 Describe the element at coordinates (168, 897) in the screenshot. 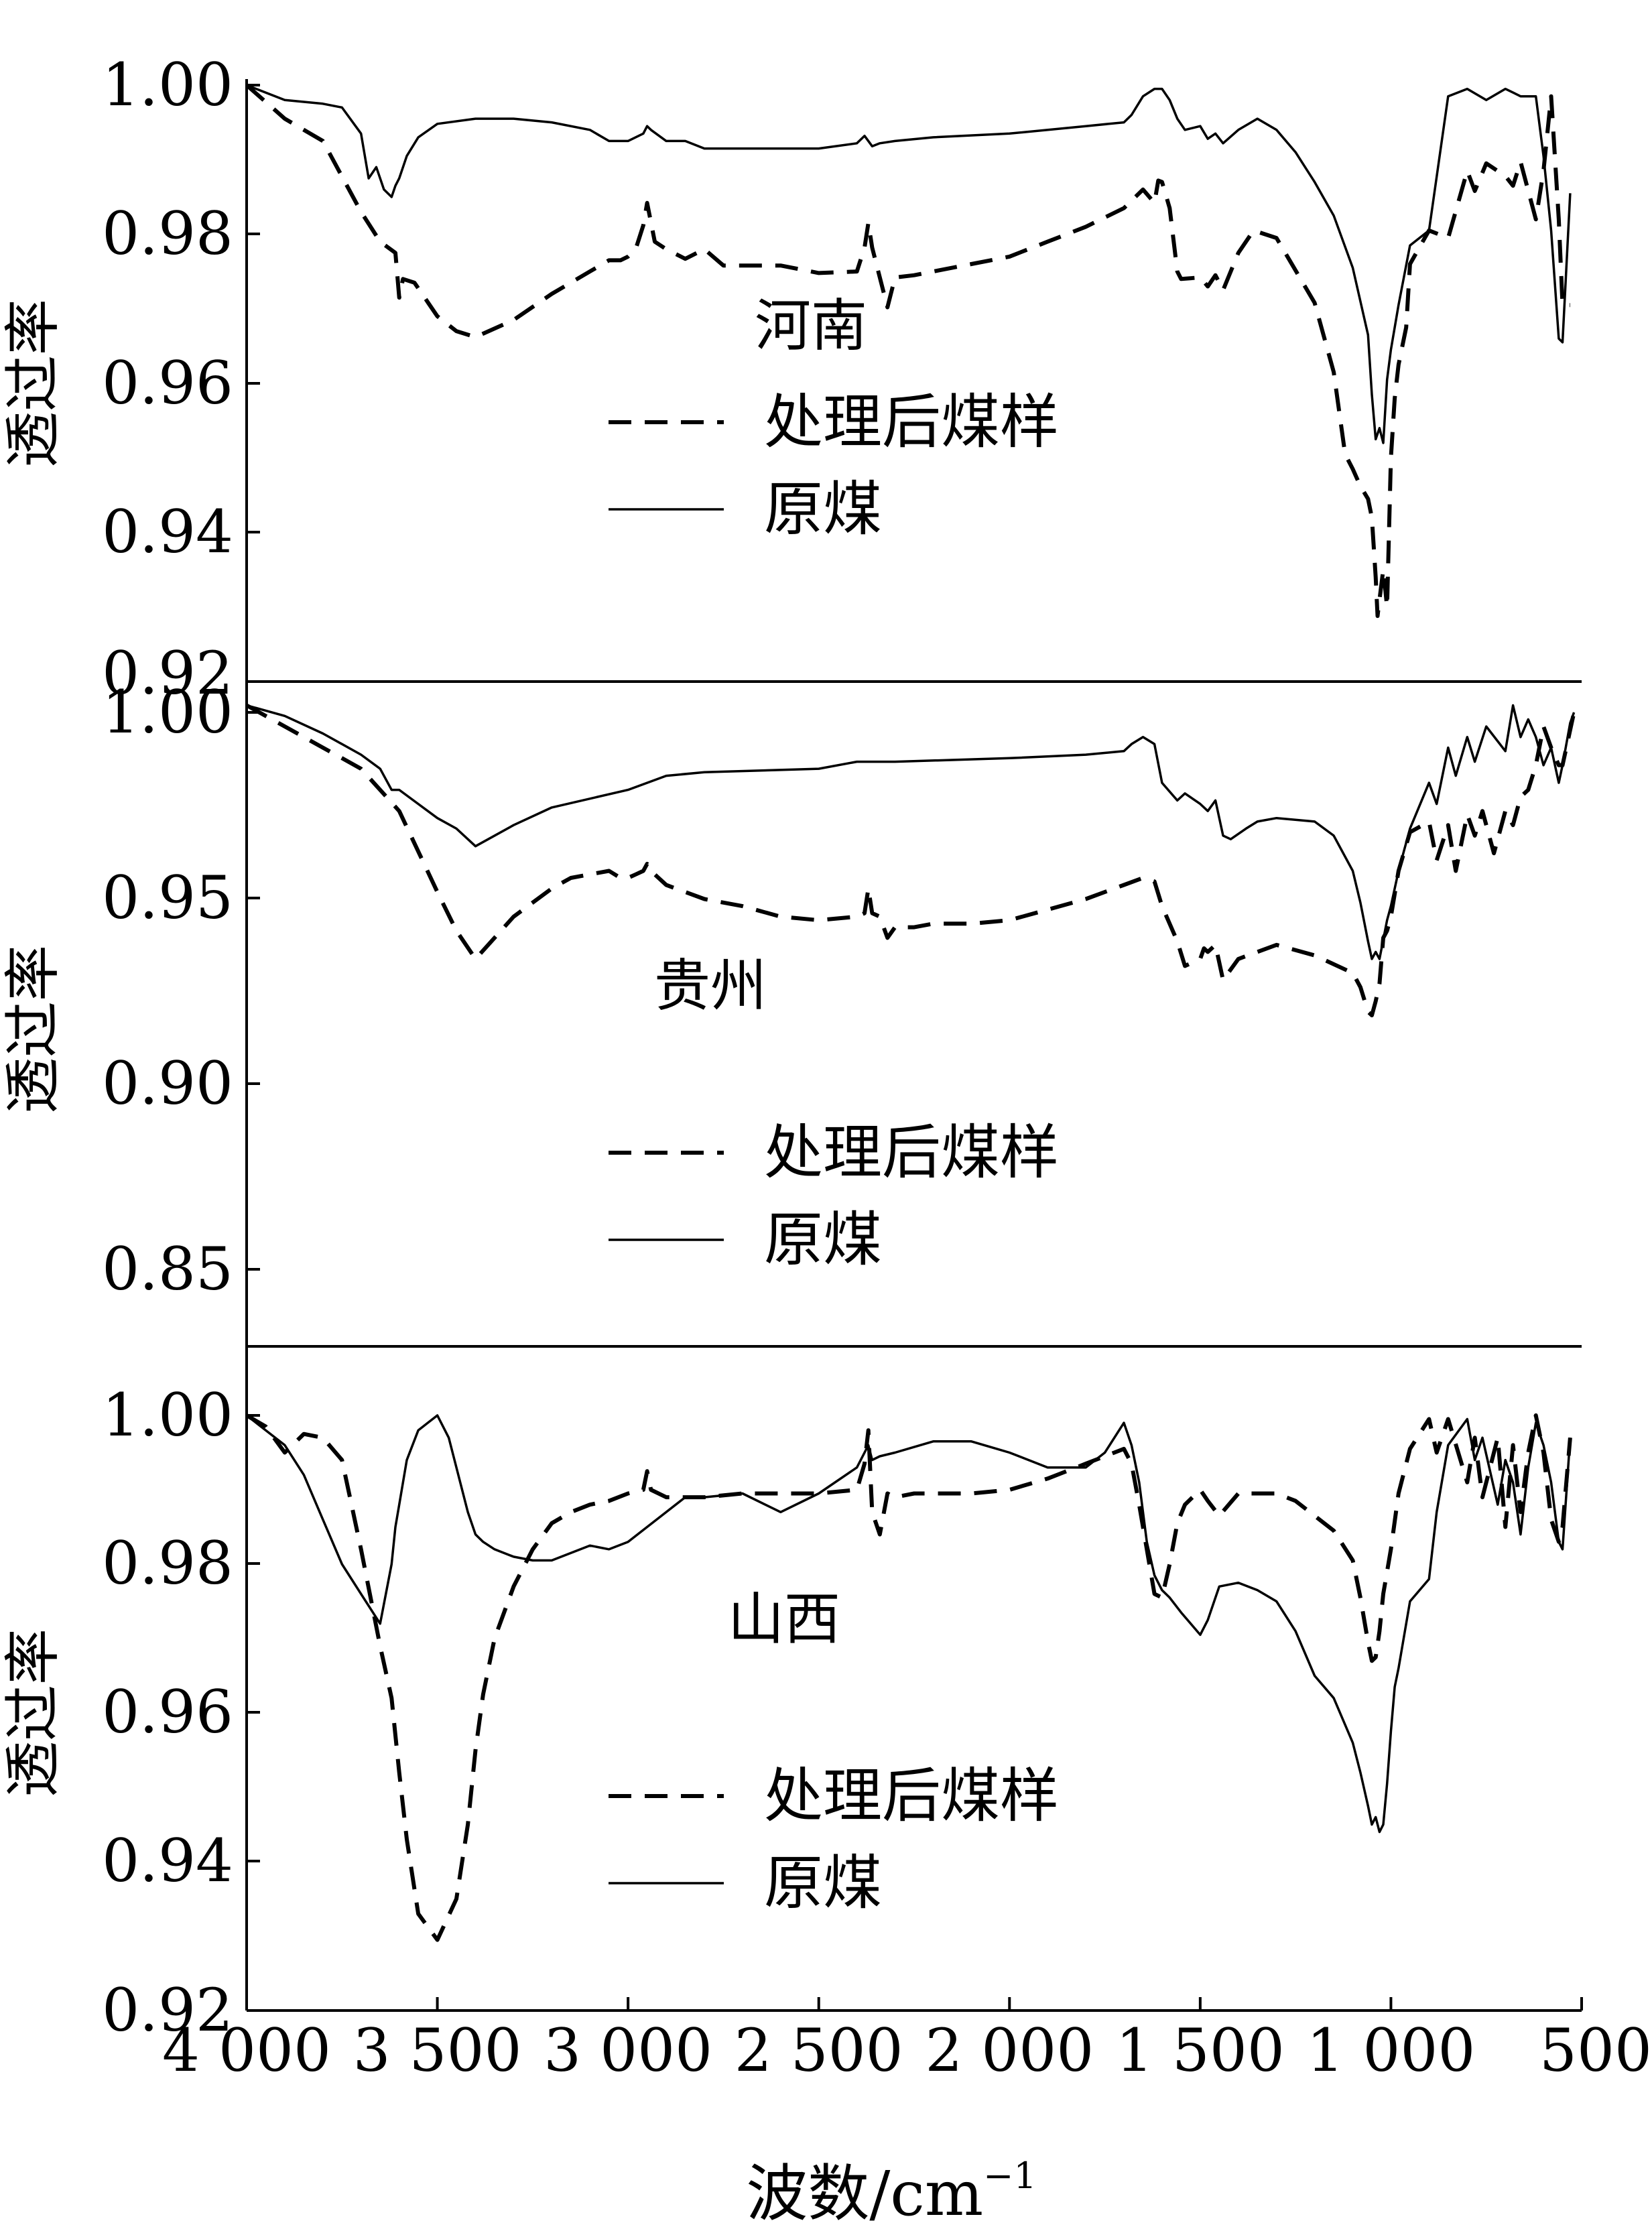

I see `y-tick-label: 0.95` at that location.